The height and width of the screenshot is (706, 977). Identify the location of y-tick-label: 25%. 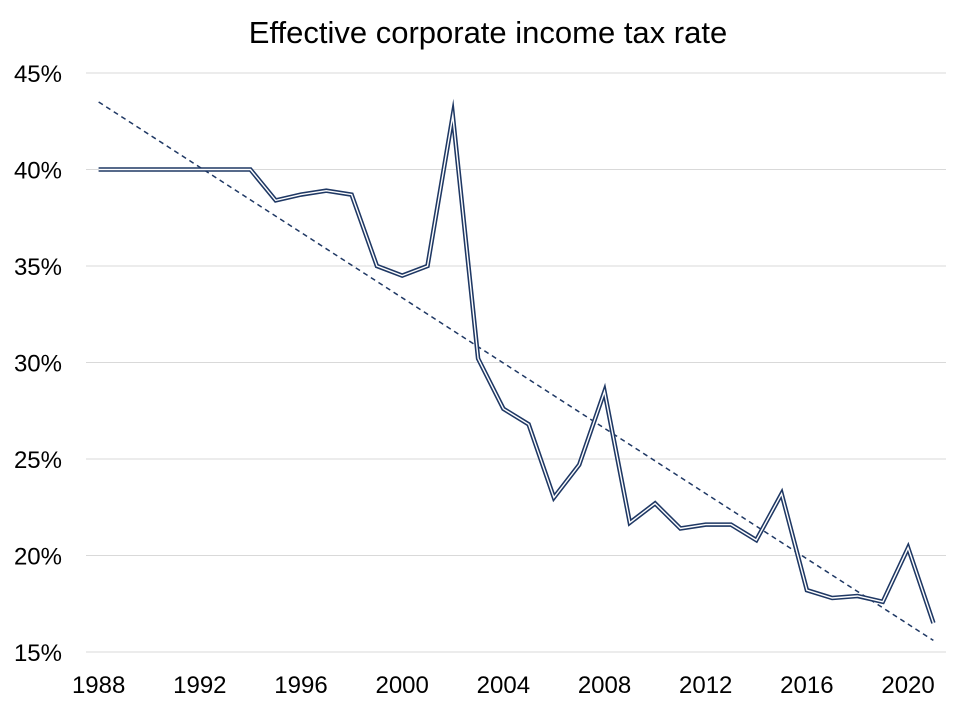
(38, 460).